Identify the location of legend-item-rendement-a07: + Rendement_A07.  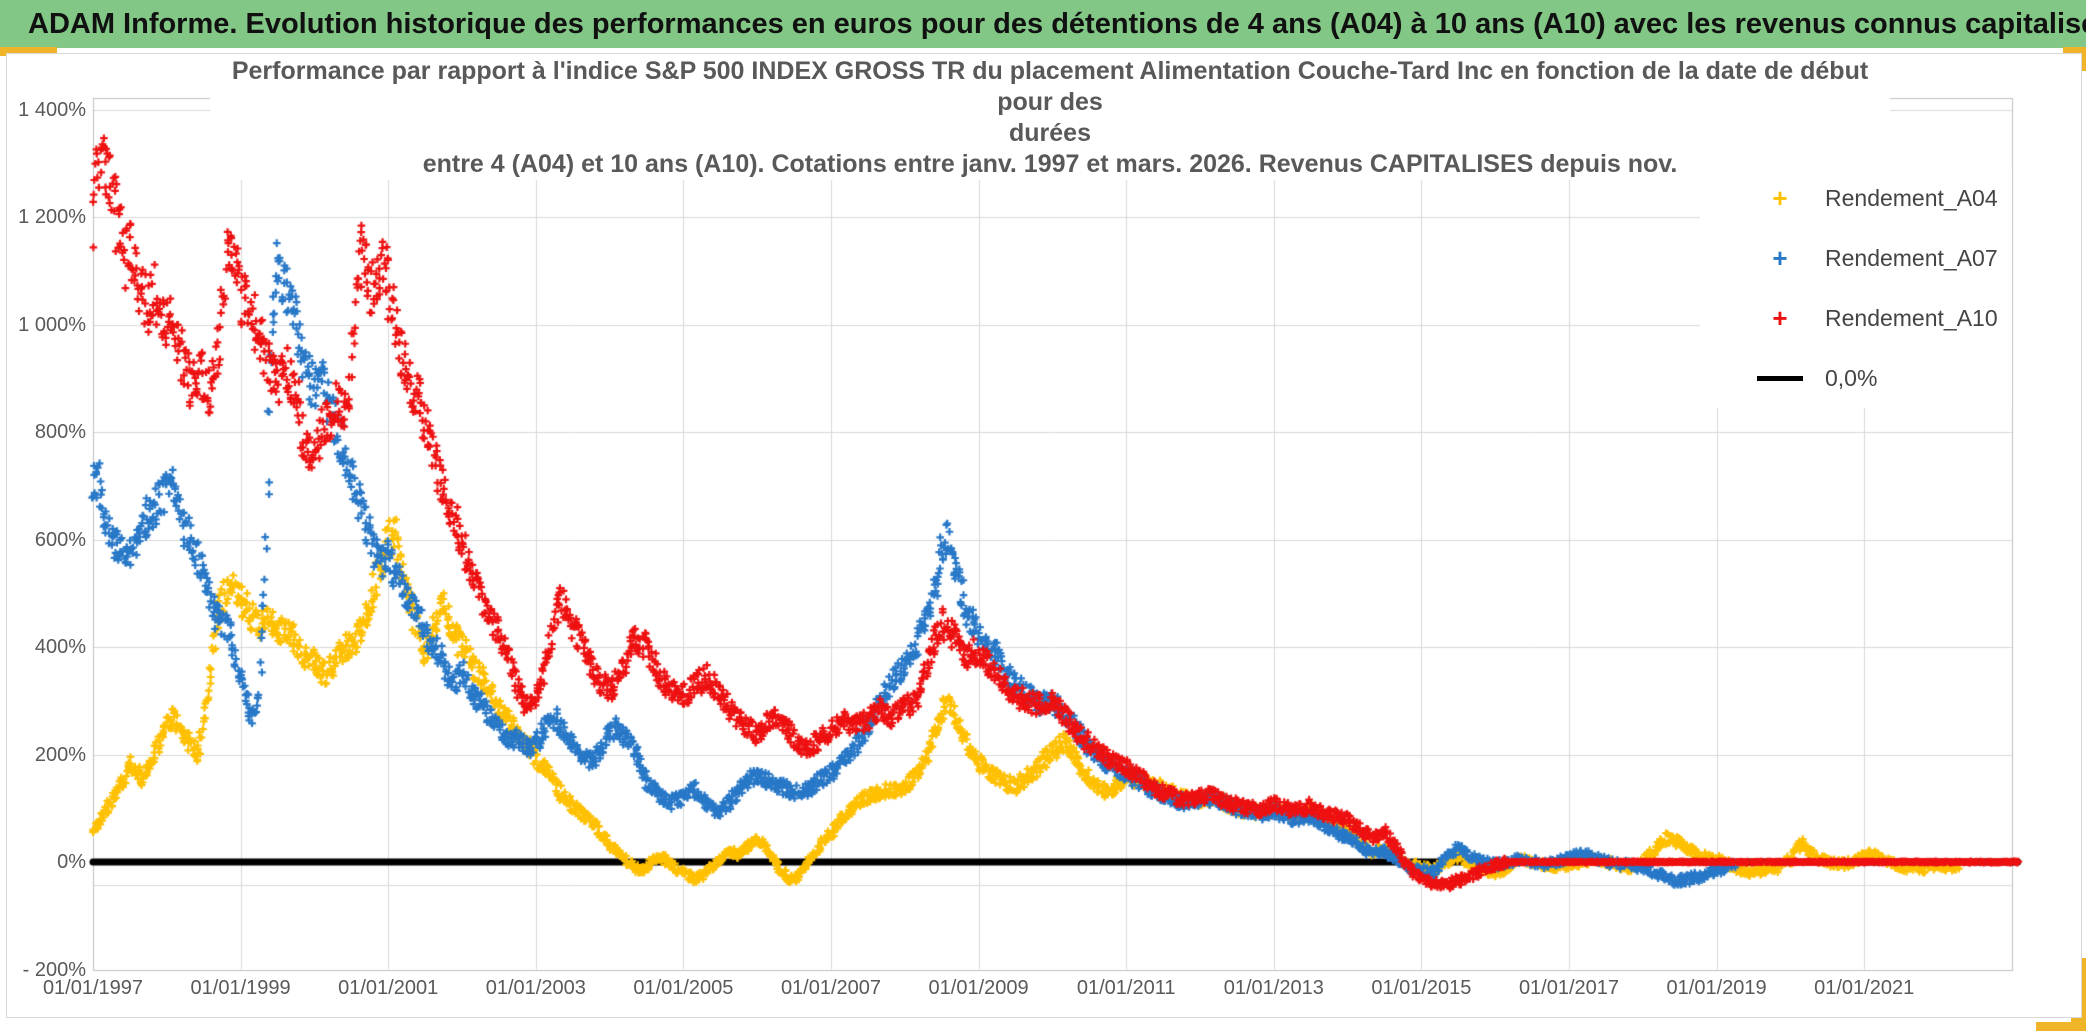
(1856, 258).